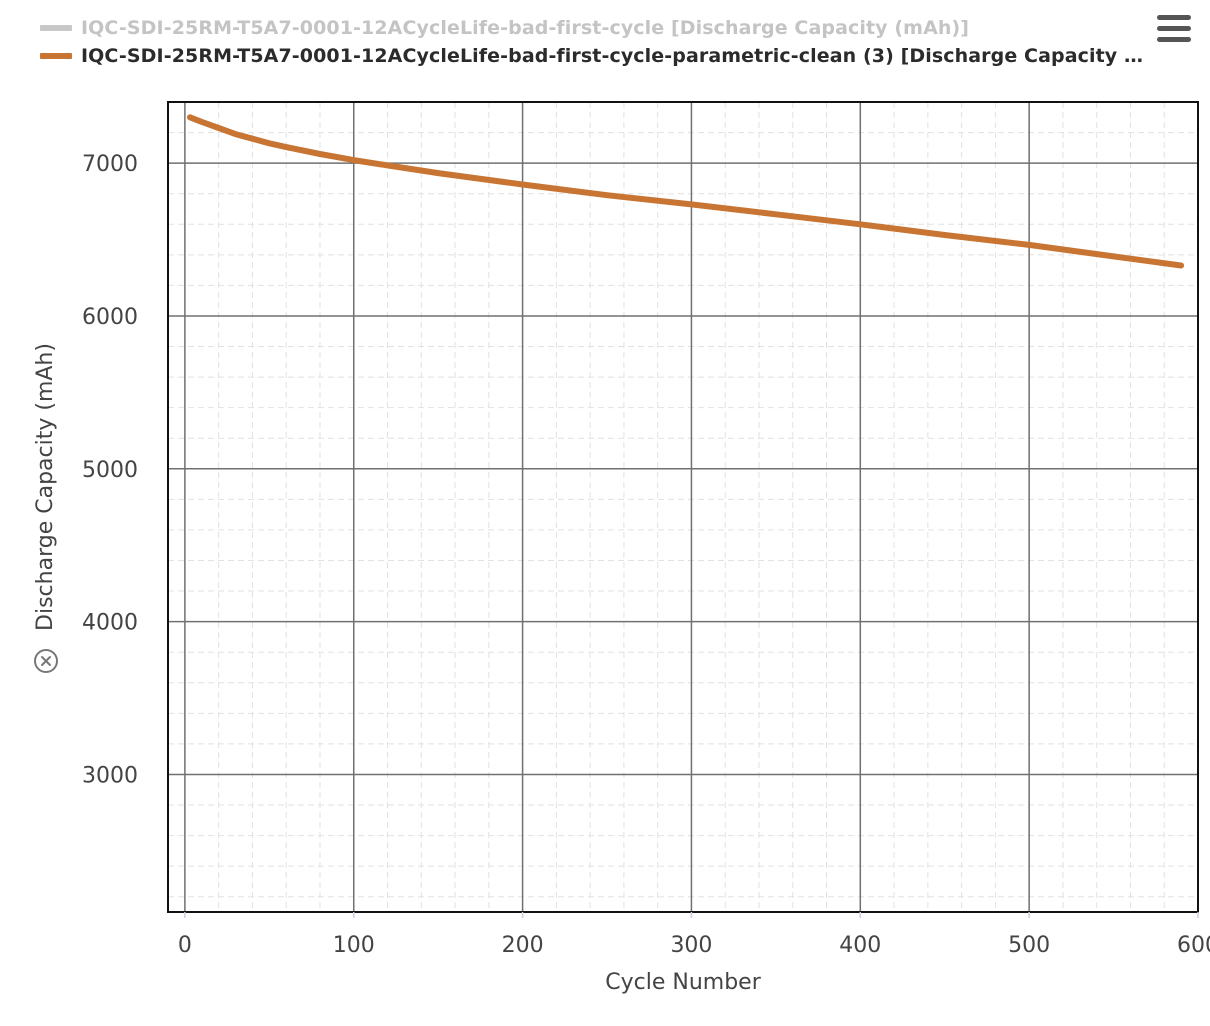 Image resolution: width=1210 pixels, height=1026 pixels. What do you see at coordinates (45, 487) in the screenshot?
I see `y-axis-label: Discharge Capacity (mAh)` at bounding box center [45, 487].